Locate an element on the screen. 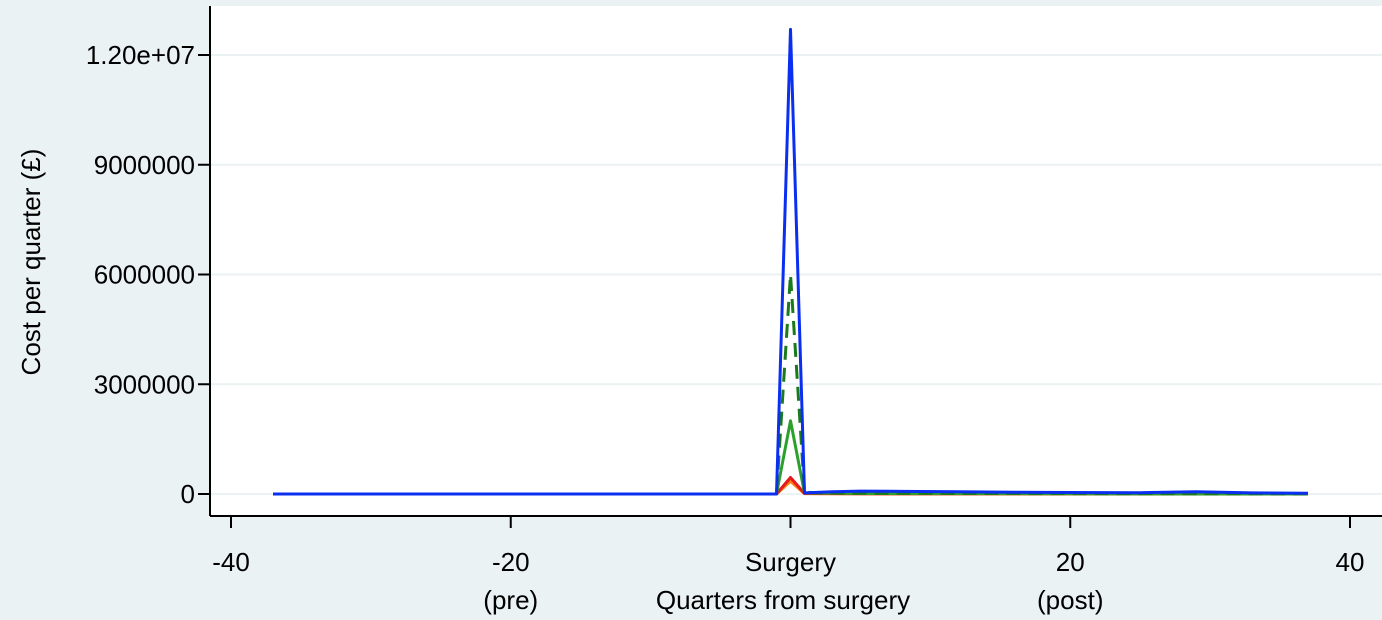 This screenshot has height=620, width=1382. y-tick-label-3: 9000000 is located at coordinates (144, 165).